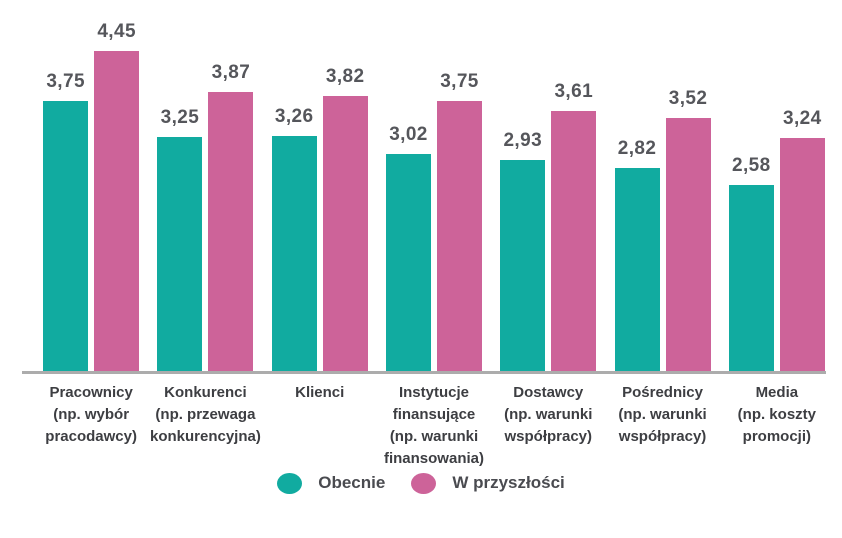 Image resolution: width=842 pixels, height=538 pixels. I want to click on legend-item: W przyszłości, so click(488, 483).